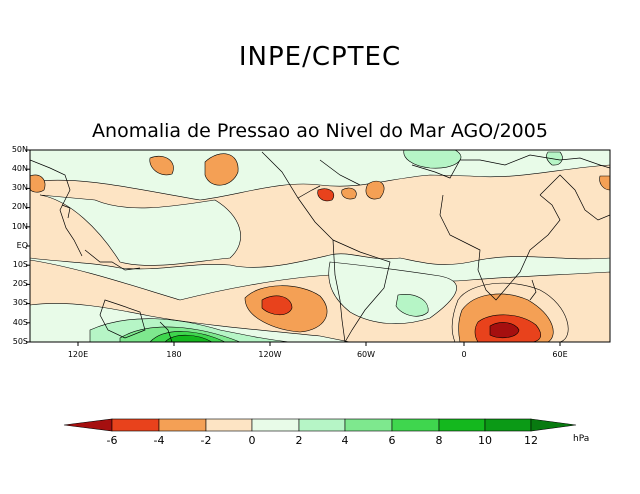 This screenshot has height=494, width=640. I want to click on negative-patch-europe, so click(604, 183).